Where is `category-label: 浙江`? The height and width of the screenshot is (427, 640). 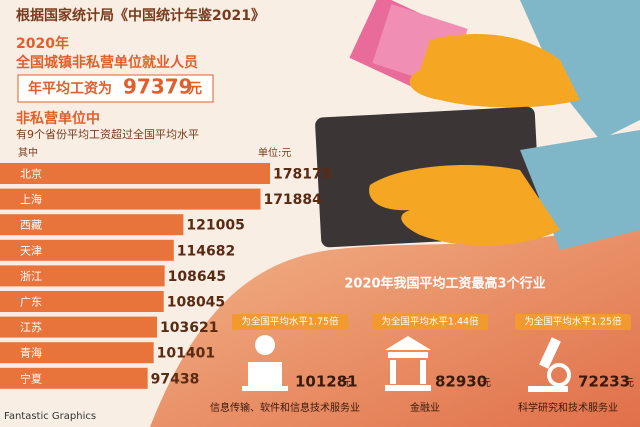 category-label: 浙江 is located at coordinates (31, 276).